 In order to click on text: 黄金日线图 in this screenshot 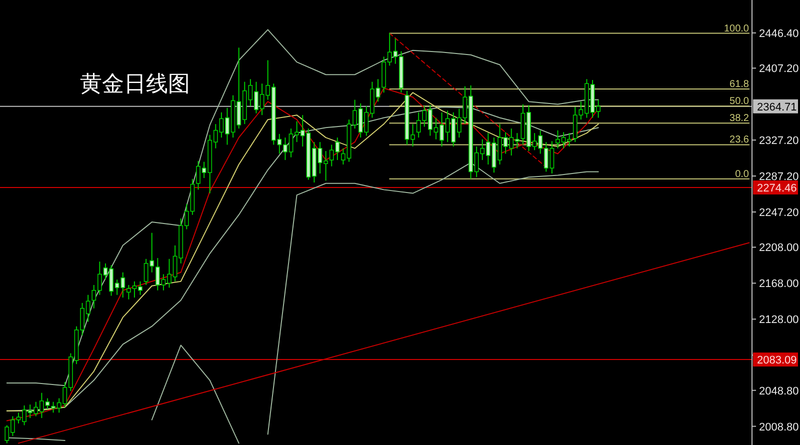, I will do `click(135, 84)`.